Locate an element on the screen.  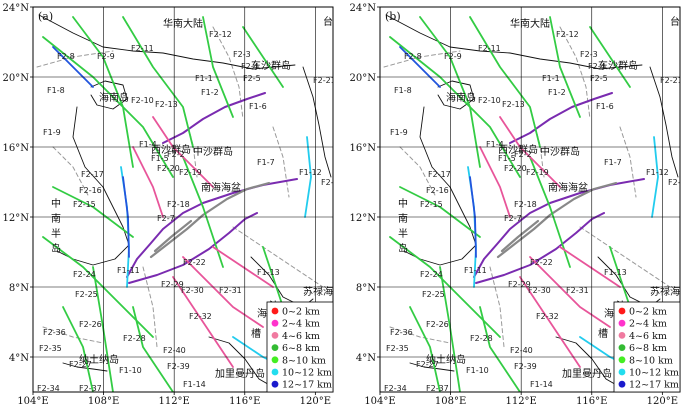
fault-label: F1-13 is located at coordinates (268, 272).